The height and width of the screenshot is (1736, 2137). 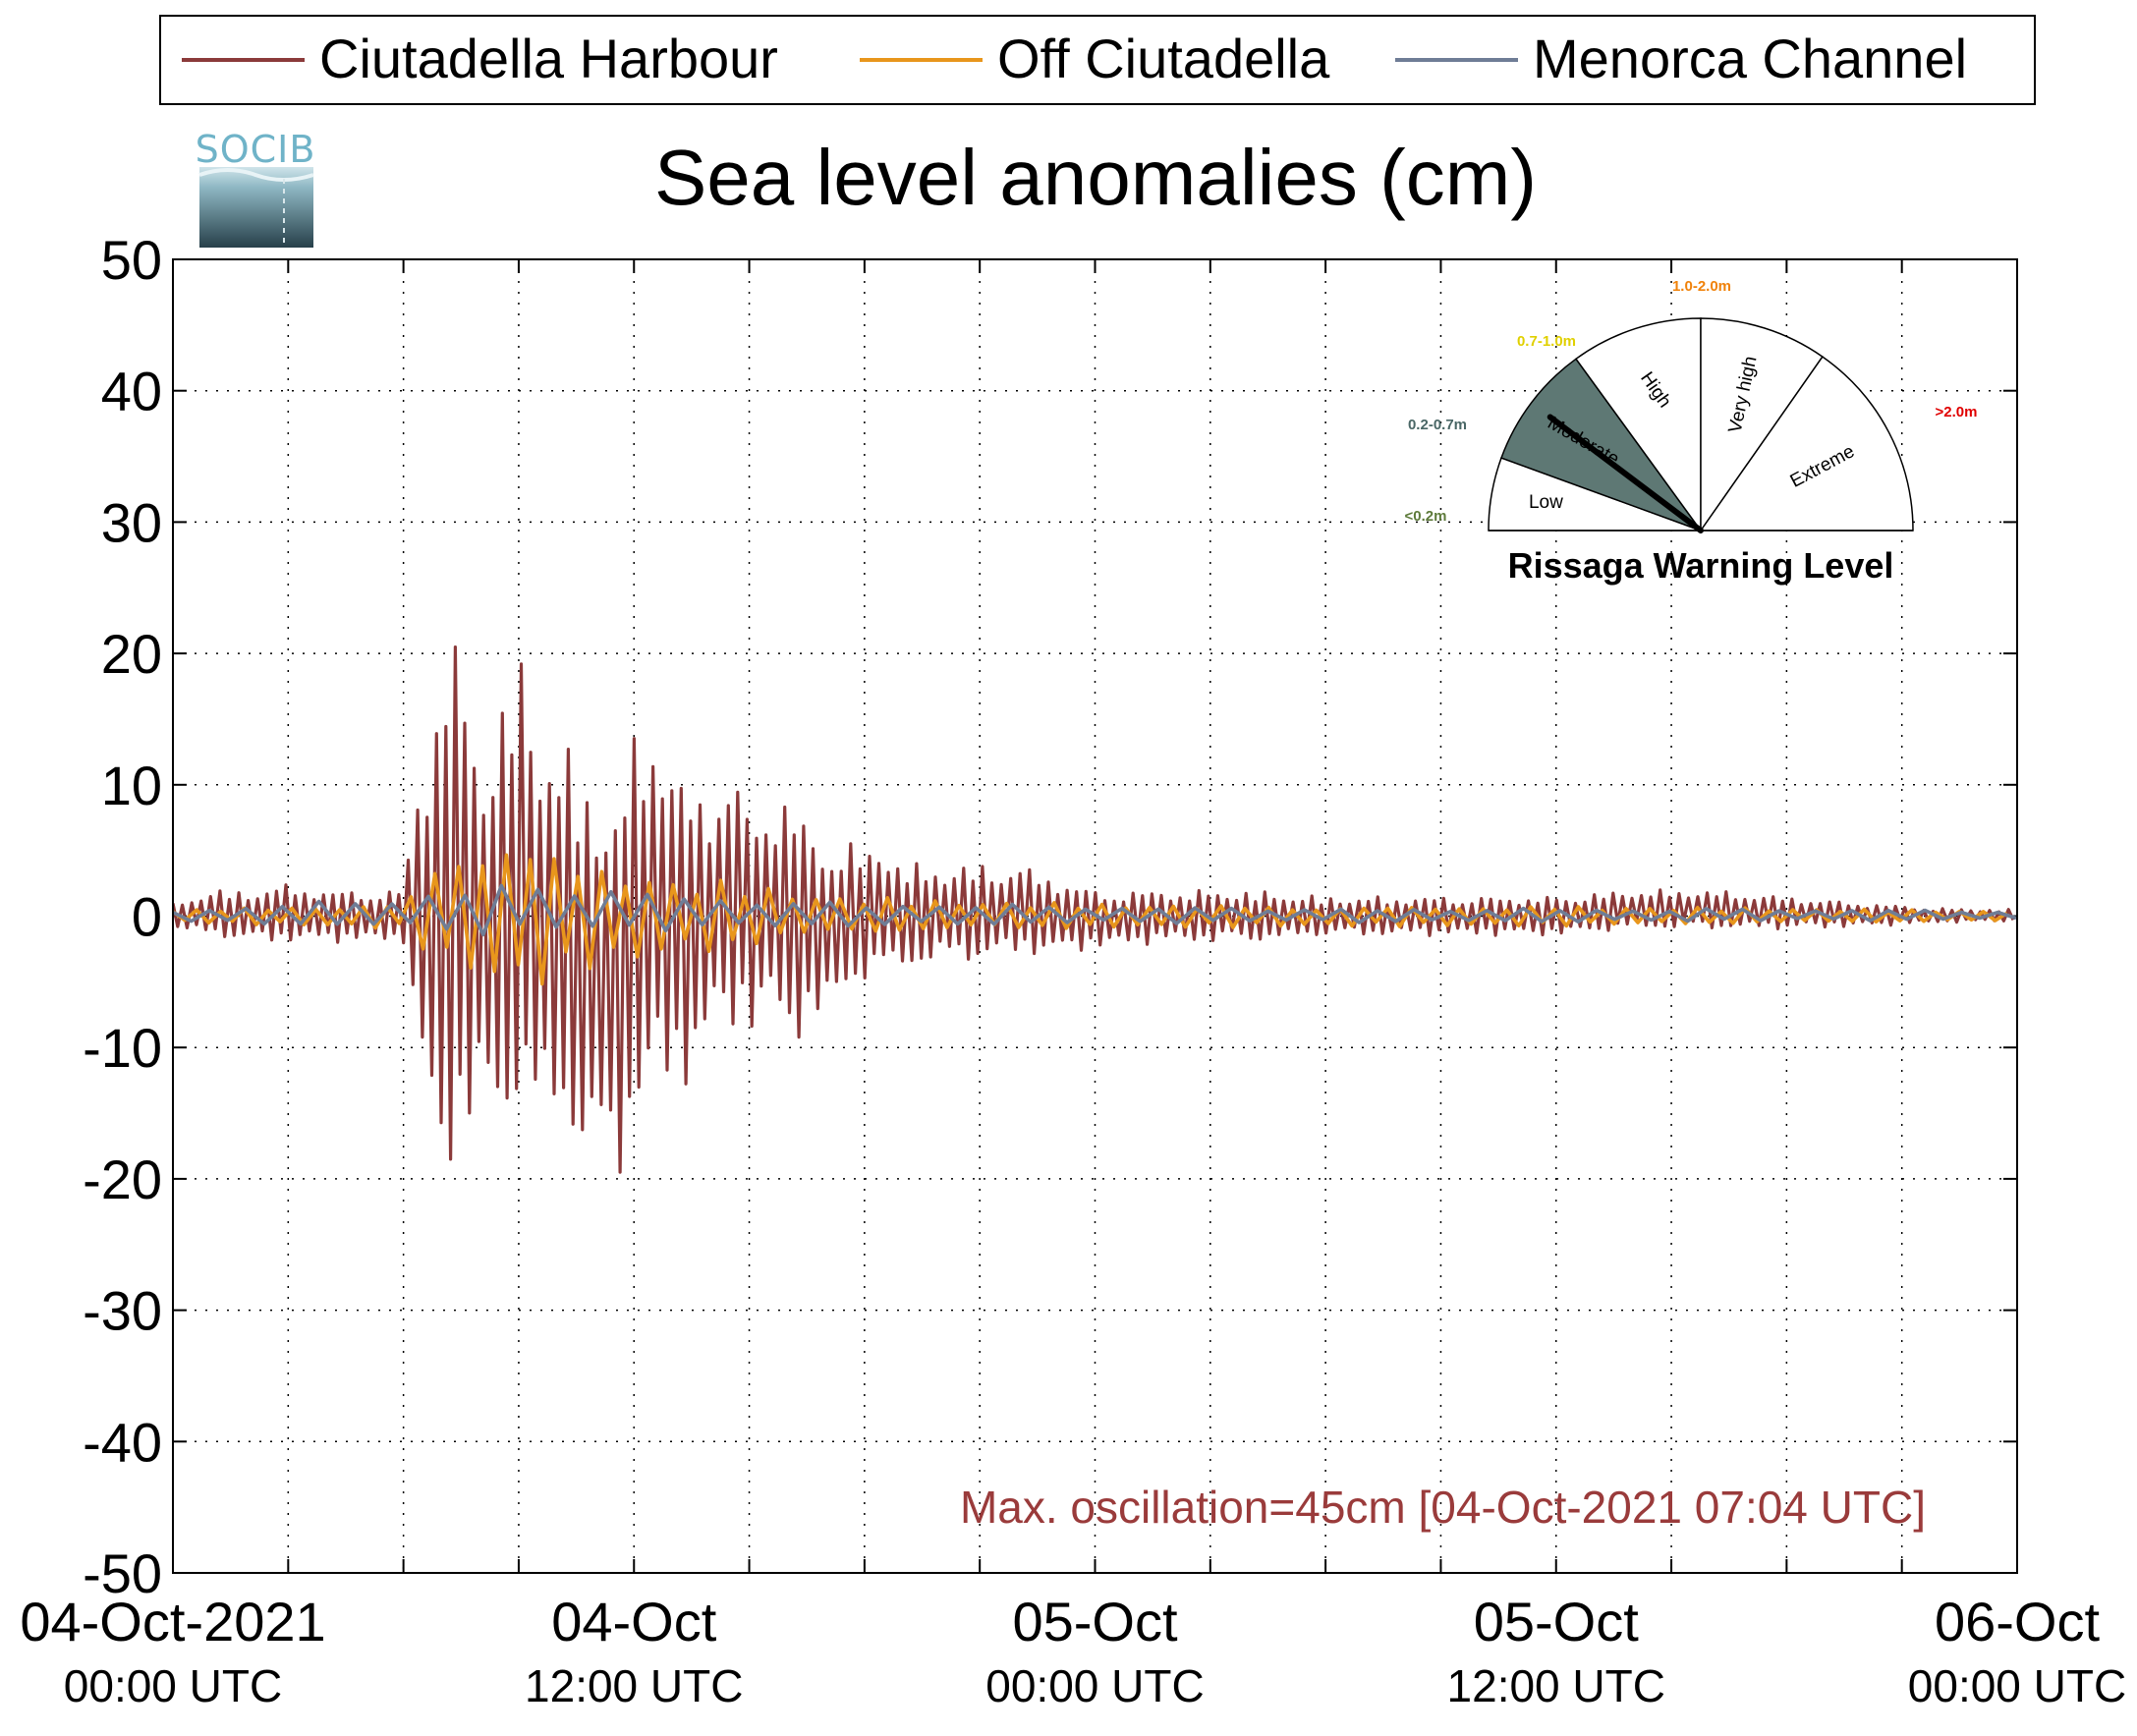 I want to click on y-tick-label: -20, so click(x=122, y=1179).